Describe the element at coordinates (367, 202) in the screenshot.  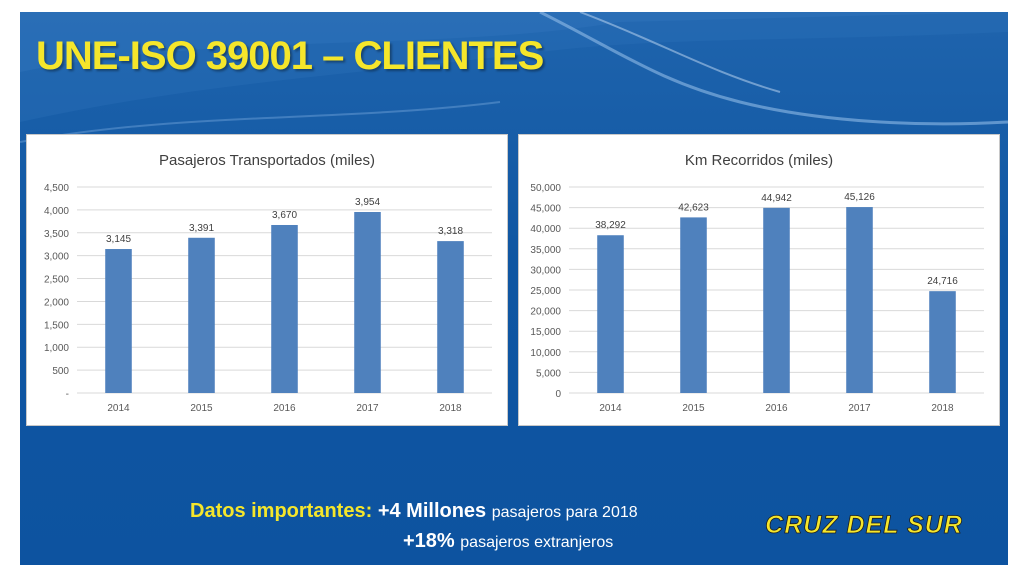
I see `data-label: 3,954` at that location.